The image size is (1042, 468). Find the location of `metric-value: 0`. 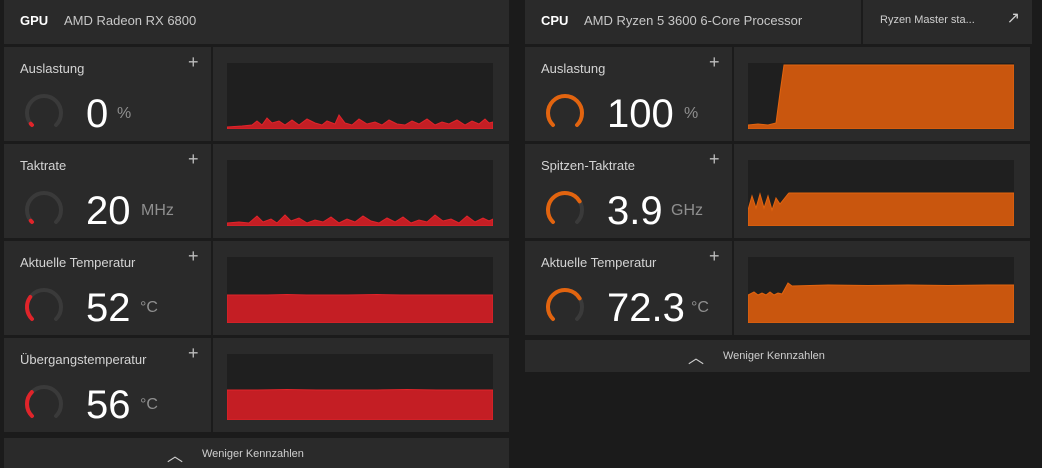

metric-value: 0 is located at coordinates (97, 114).